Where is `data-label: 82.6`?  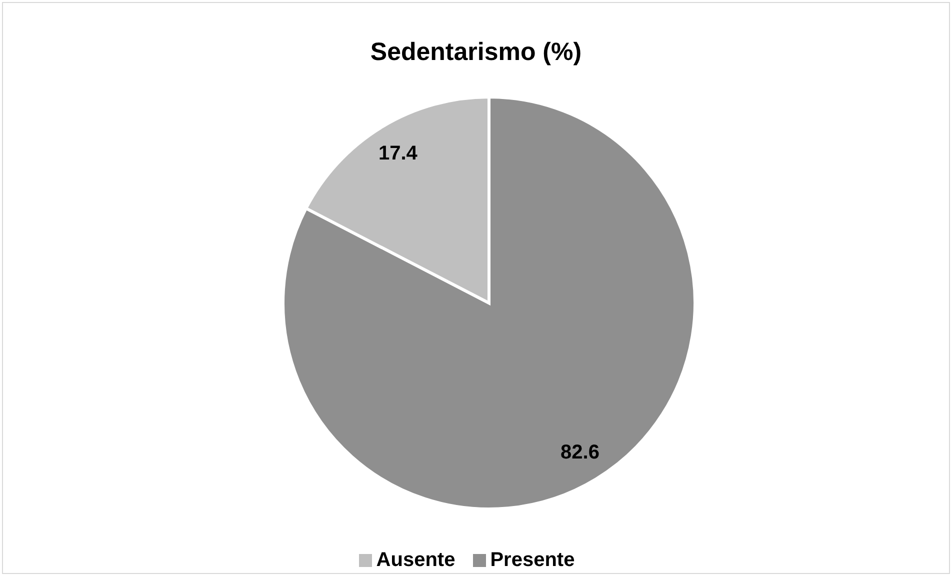 data-label: 82.6 is located at coordinates (580, 453).